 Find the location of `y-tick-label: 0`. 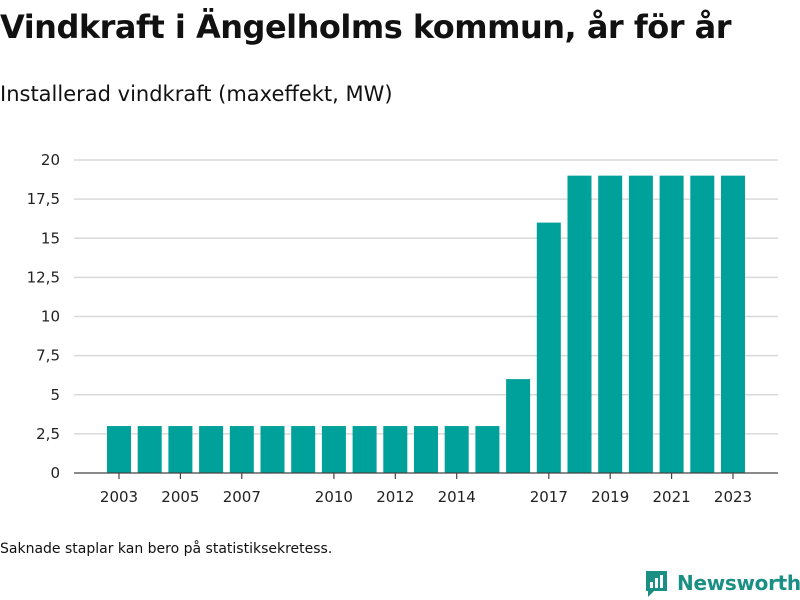

y-tick-label: 0 is located at coordinates (55, 473).